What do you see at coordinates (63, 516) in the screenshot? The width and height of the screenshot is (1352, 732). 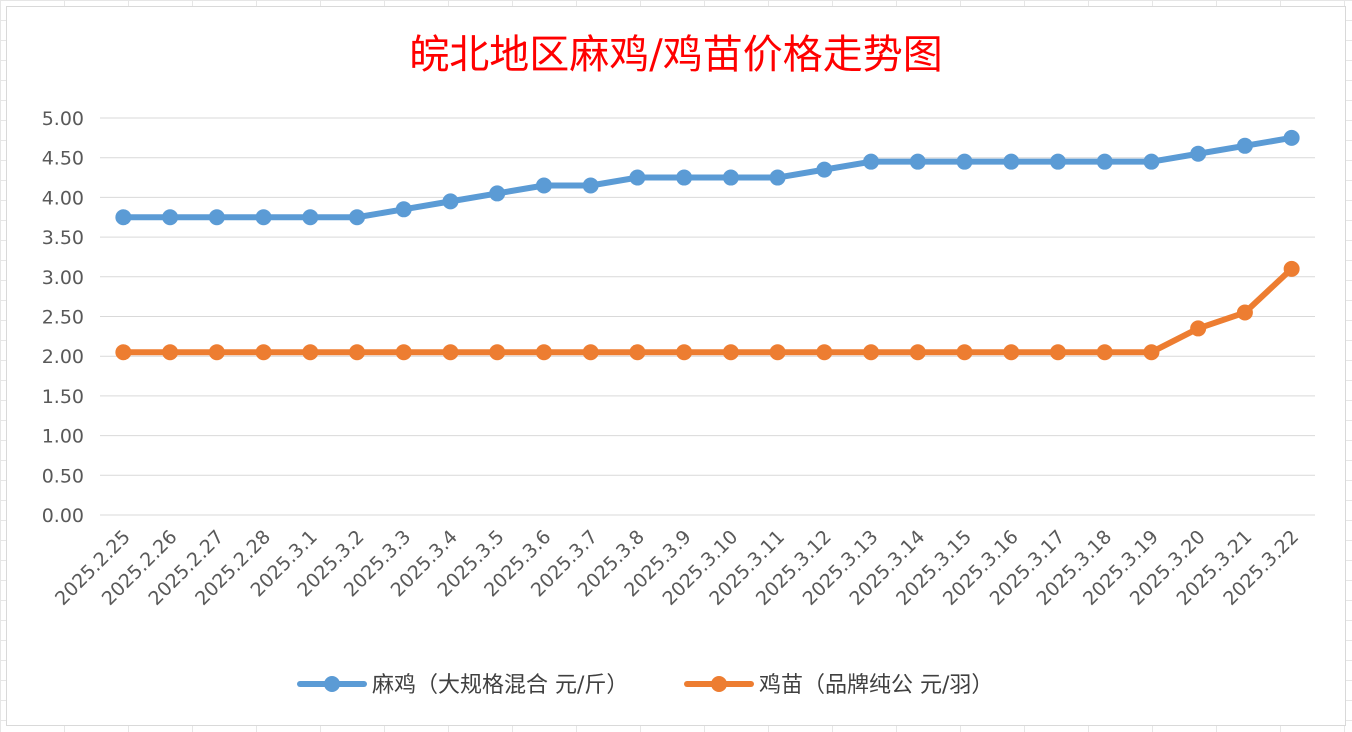 I see `y-tick-label: 0.00` at bounding box center [63, 516].